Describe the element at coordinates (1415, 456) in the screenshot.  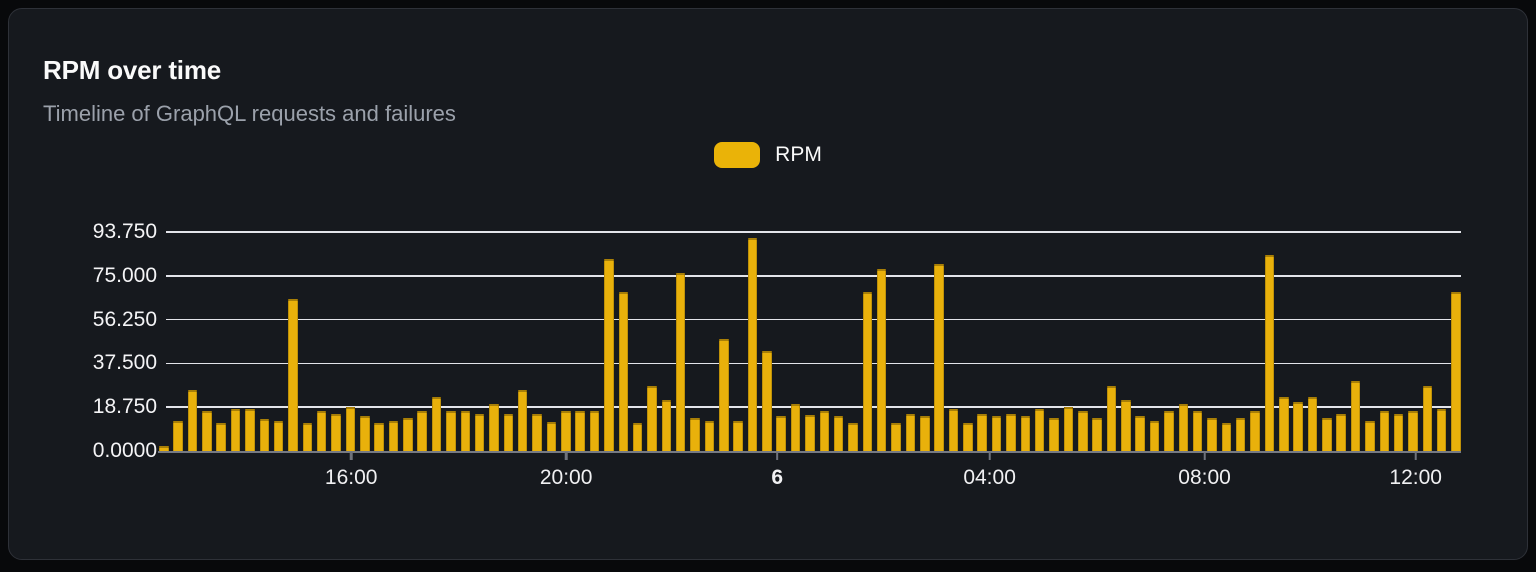
I see `x-tick-mark` at that location.